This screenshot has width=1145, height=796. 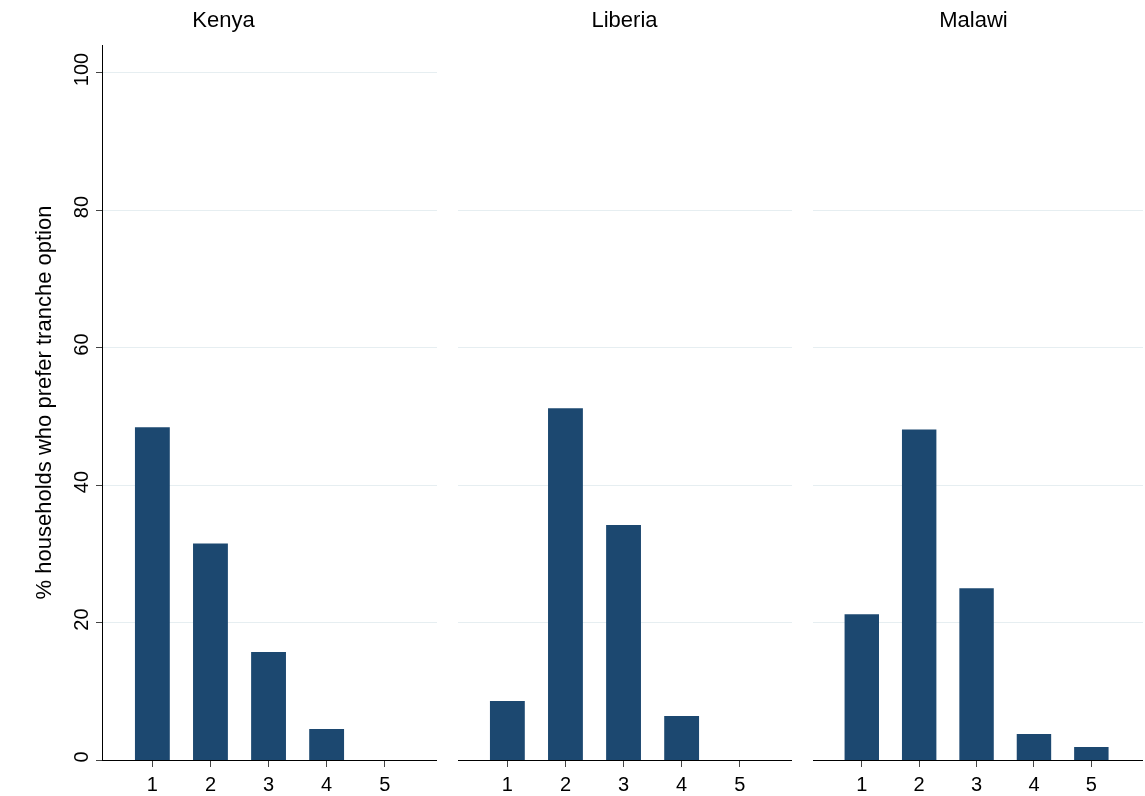 I want to click on y-tick-label: 100, so click(x=81, y=69).